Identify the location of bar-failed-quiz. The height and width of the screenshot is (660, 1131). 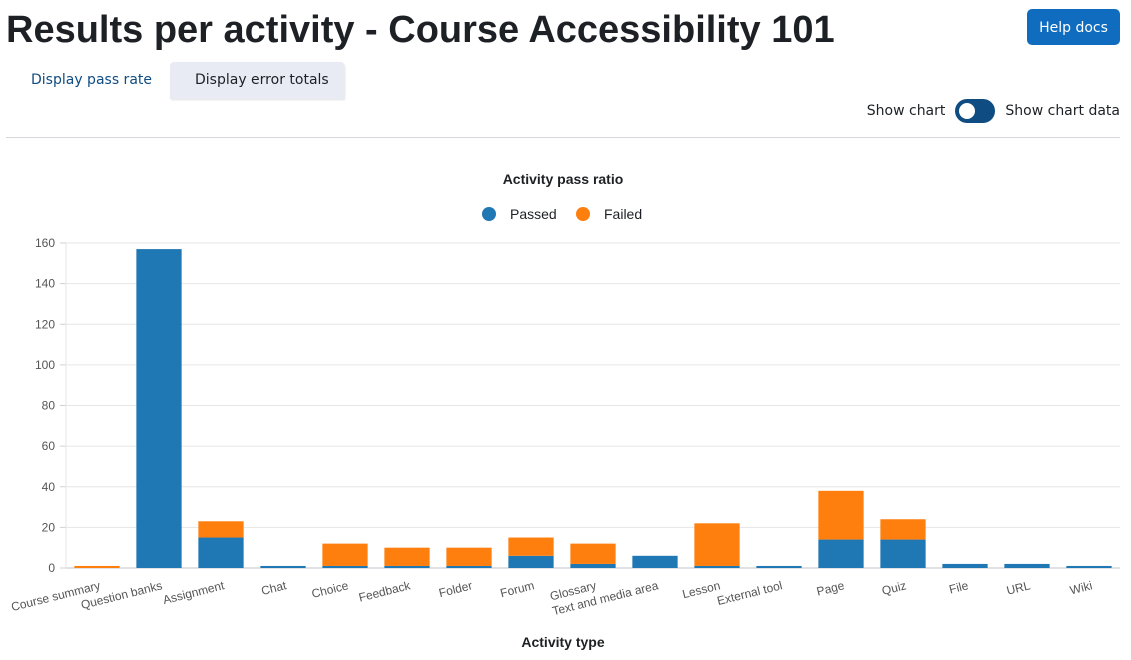
(903, 529).